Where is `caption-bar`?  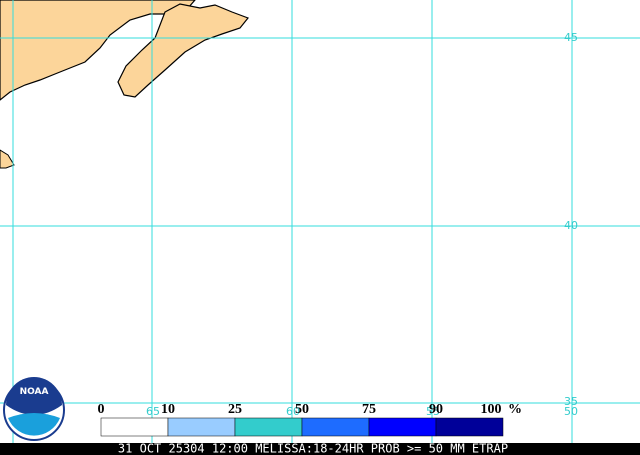
caption-bar is located at coordinates (320, 449).